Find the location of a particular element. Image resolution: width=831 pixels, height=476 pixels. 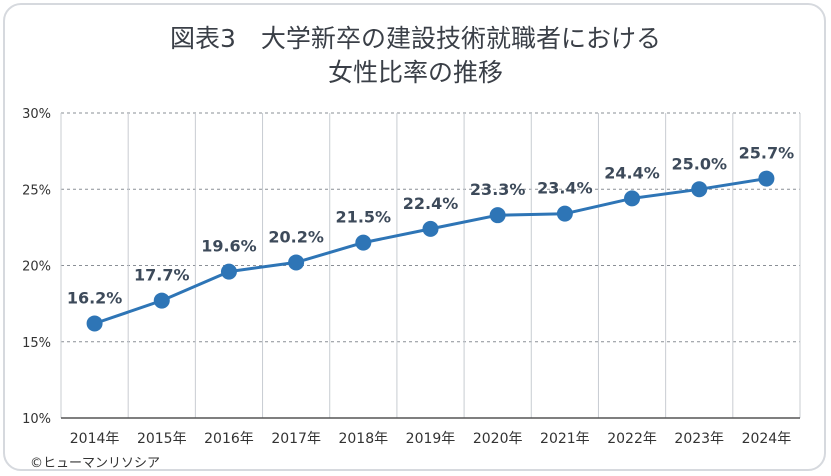

x-tick-label: 2018年 is located at coordinates (363, 439).